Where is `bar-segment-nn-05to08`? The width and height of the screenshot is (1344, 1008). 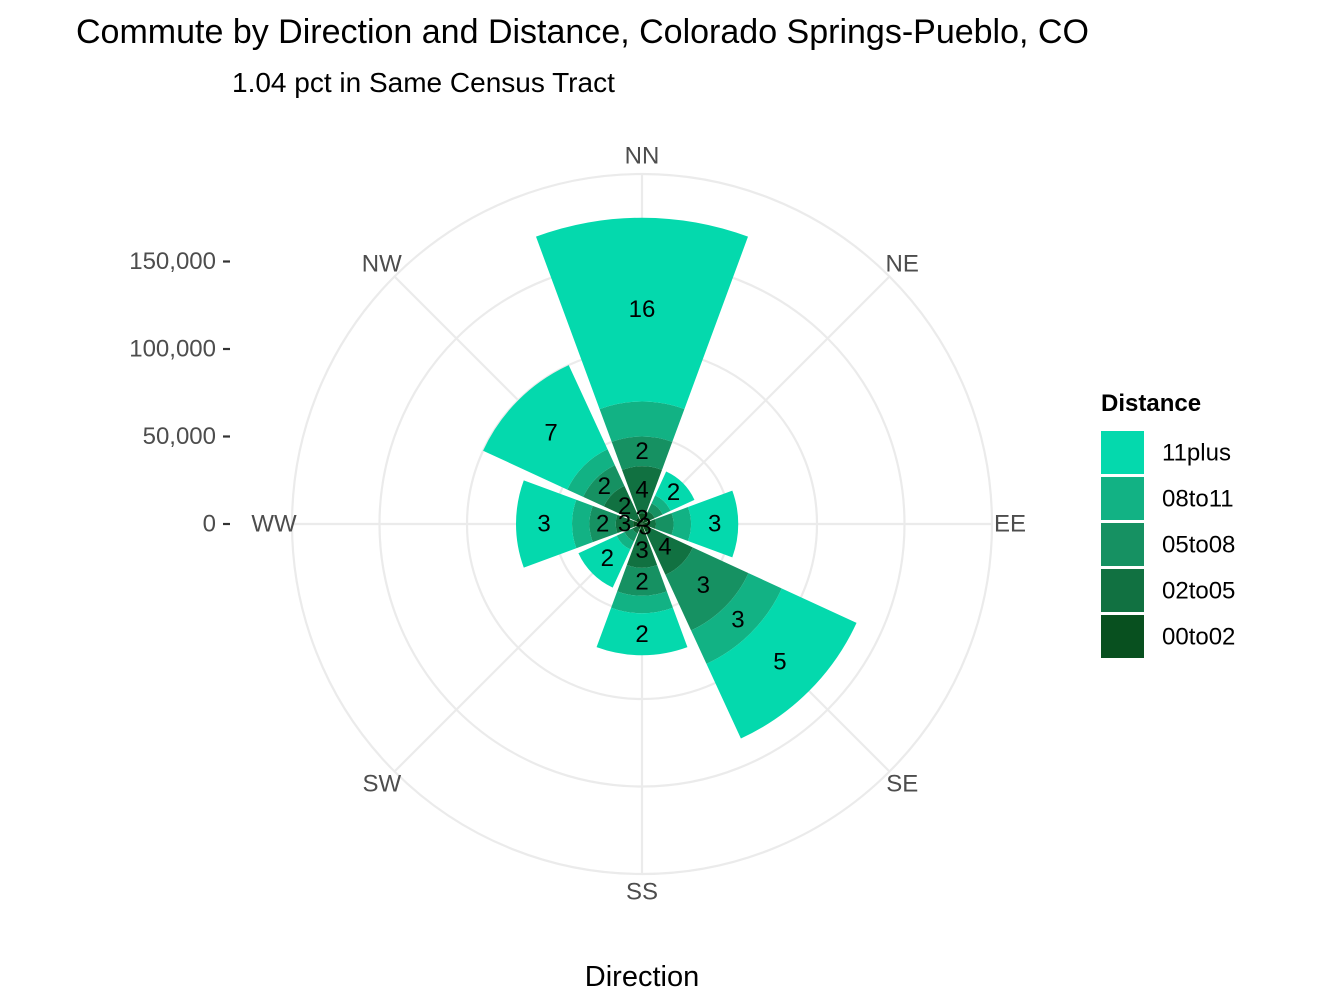 bar-segment-nn-05to08 is located at coordinates (642, 453).